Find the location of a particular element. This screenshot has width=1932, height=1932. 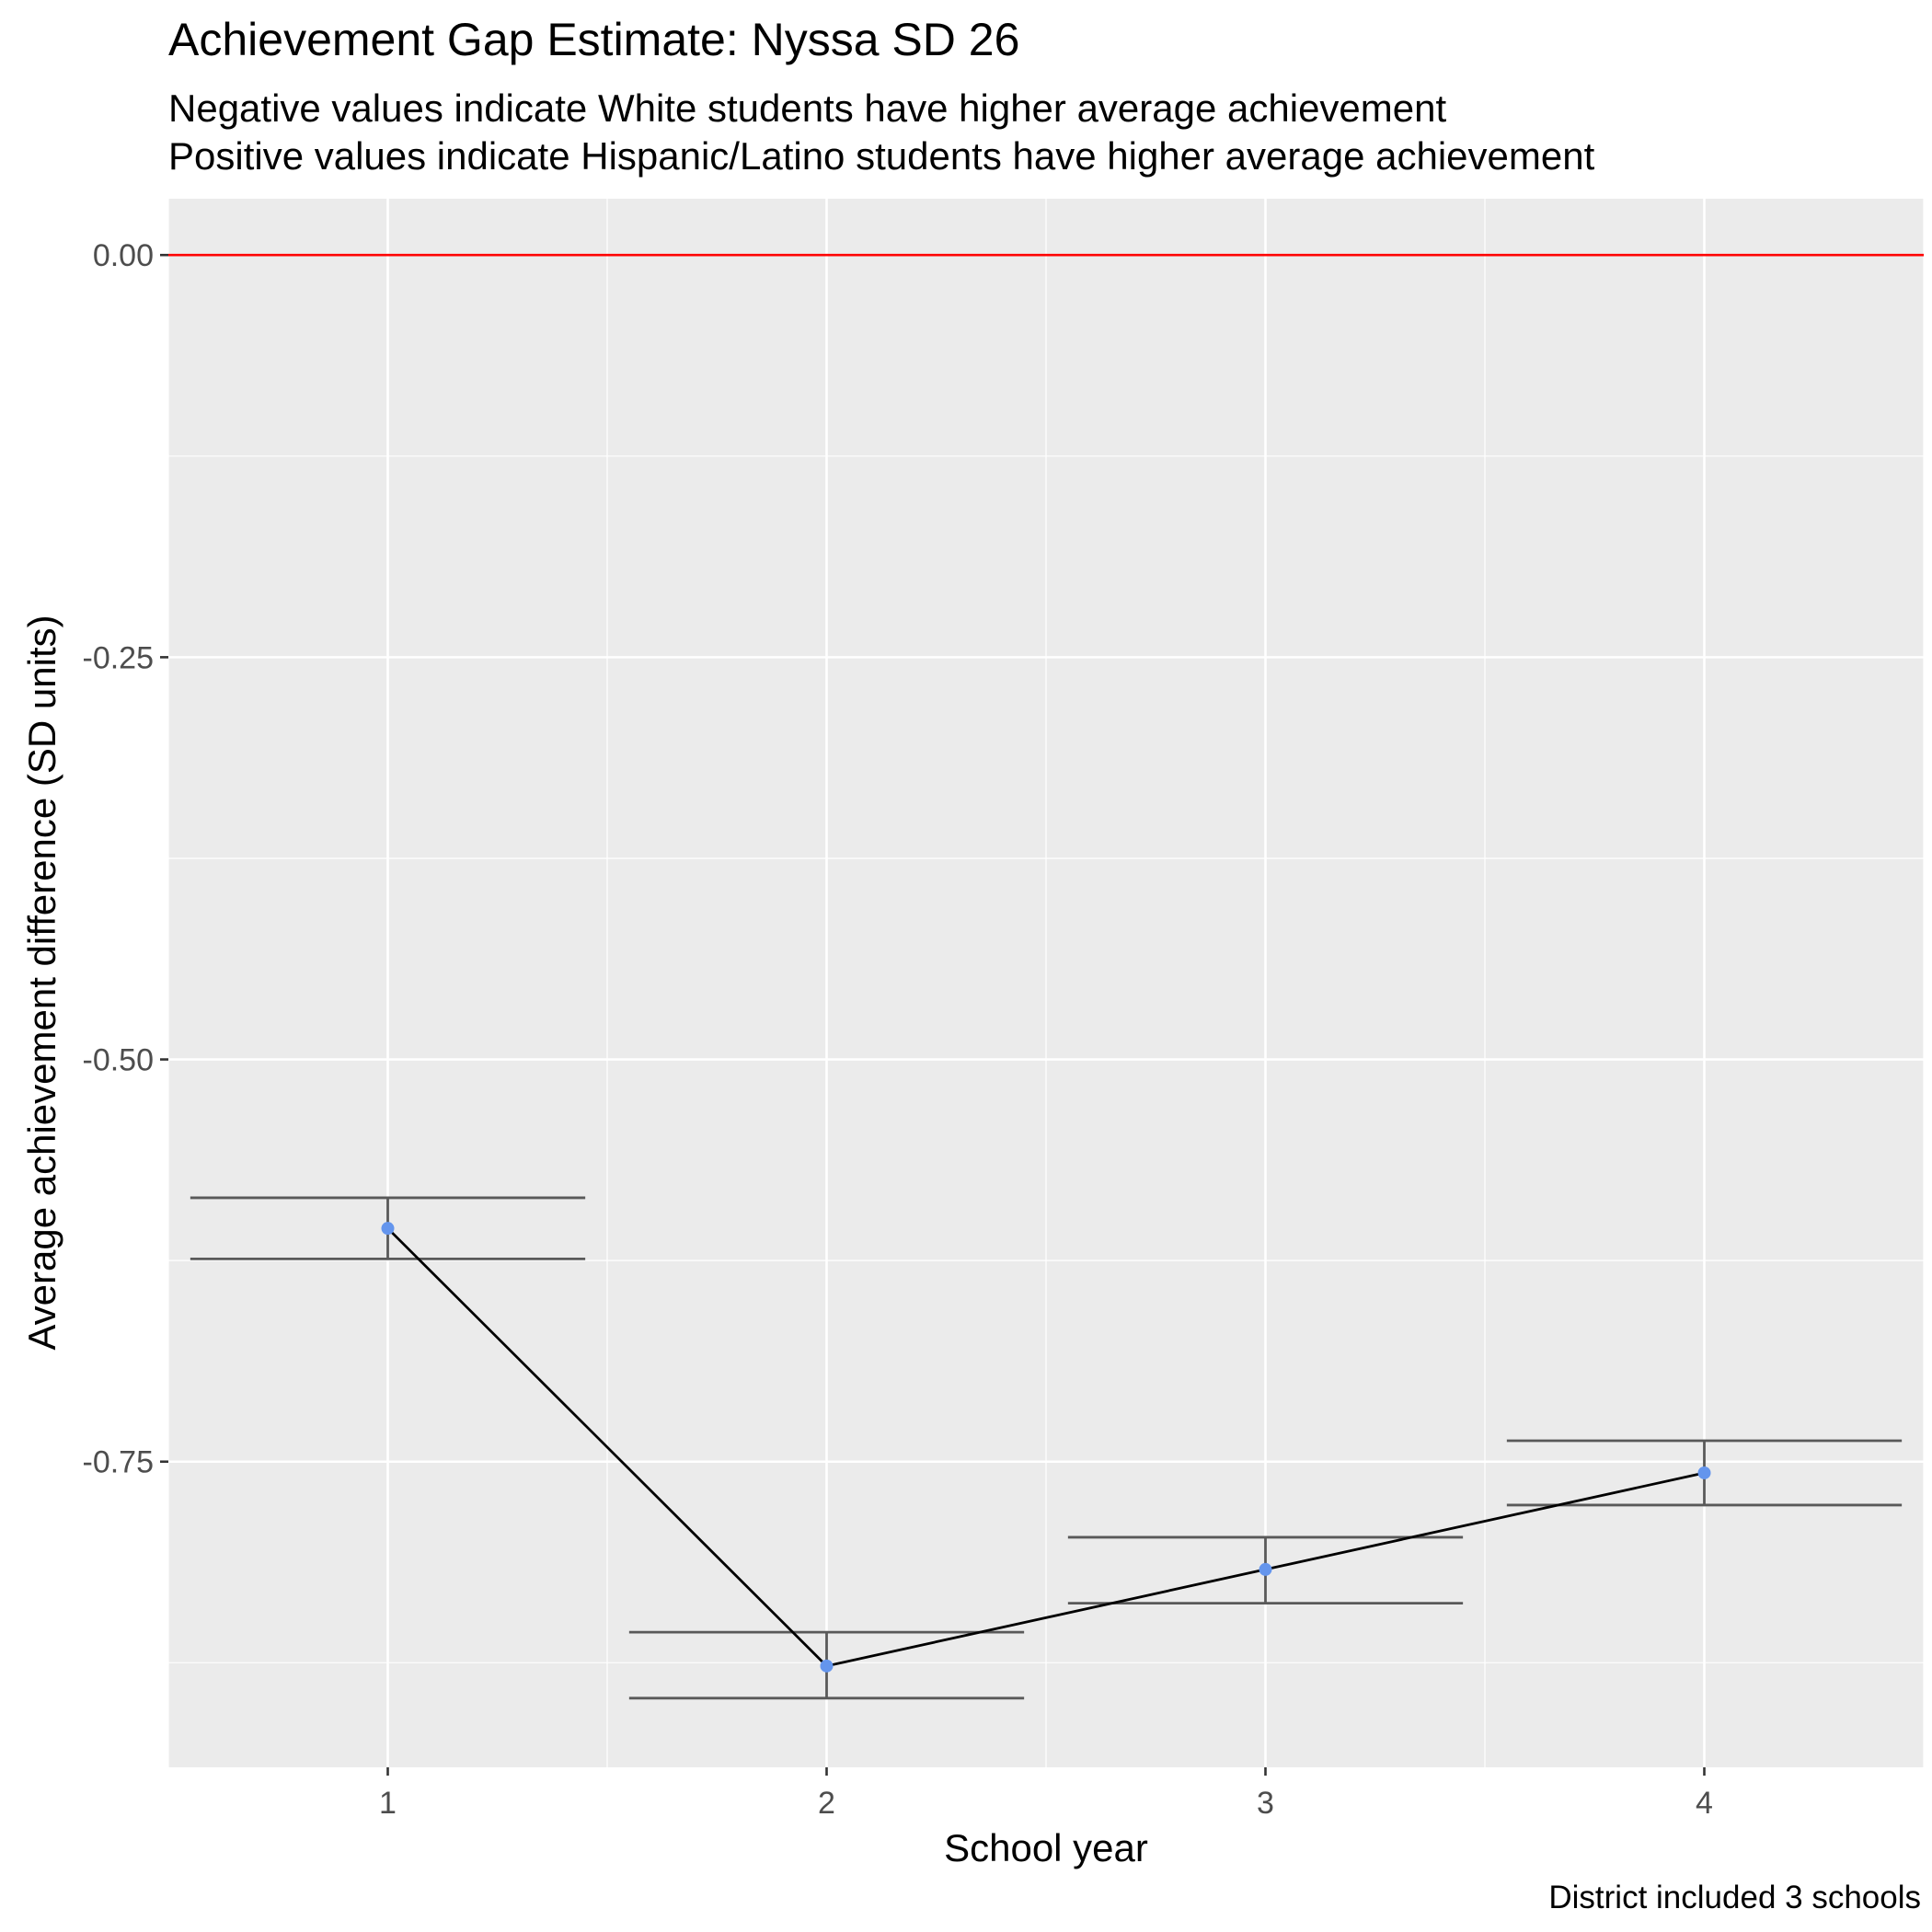

x-axis-ticks: 1 2 3 4 is located at coordinates (1046, 1794).